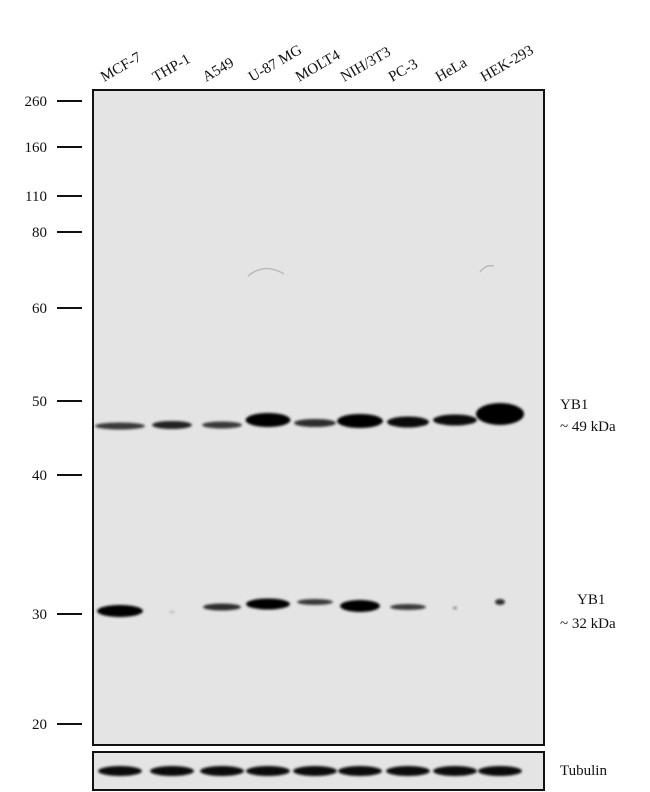 Image resolution: width=650 pixels, height=792 pixels. What do you see at coordinates (366, 64) in the screenshot?
I see `lane-label: NIH/3T3` at bounding box center [366, 64].